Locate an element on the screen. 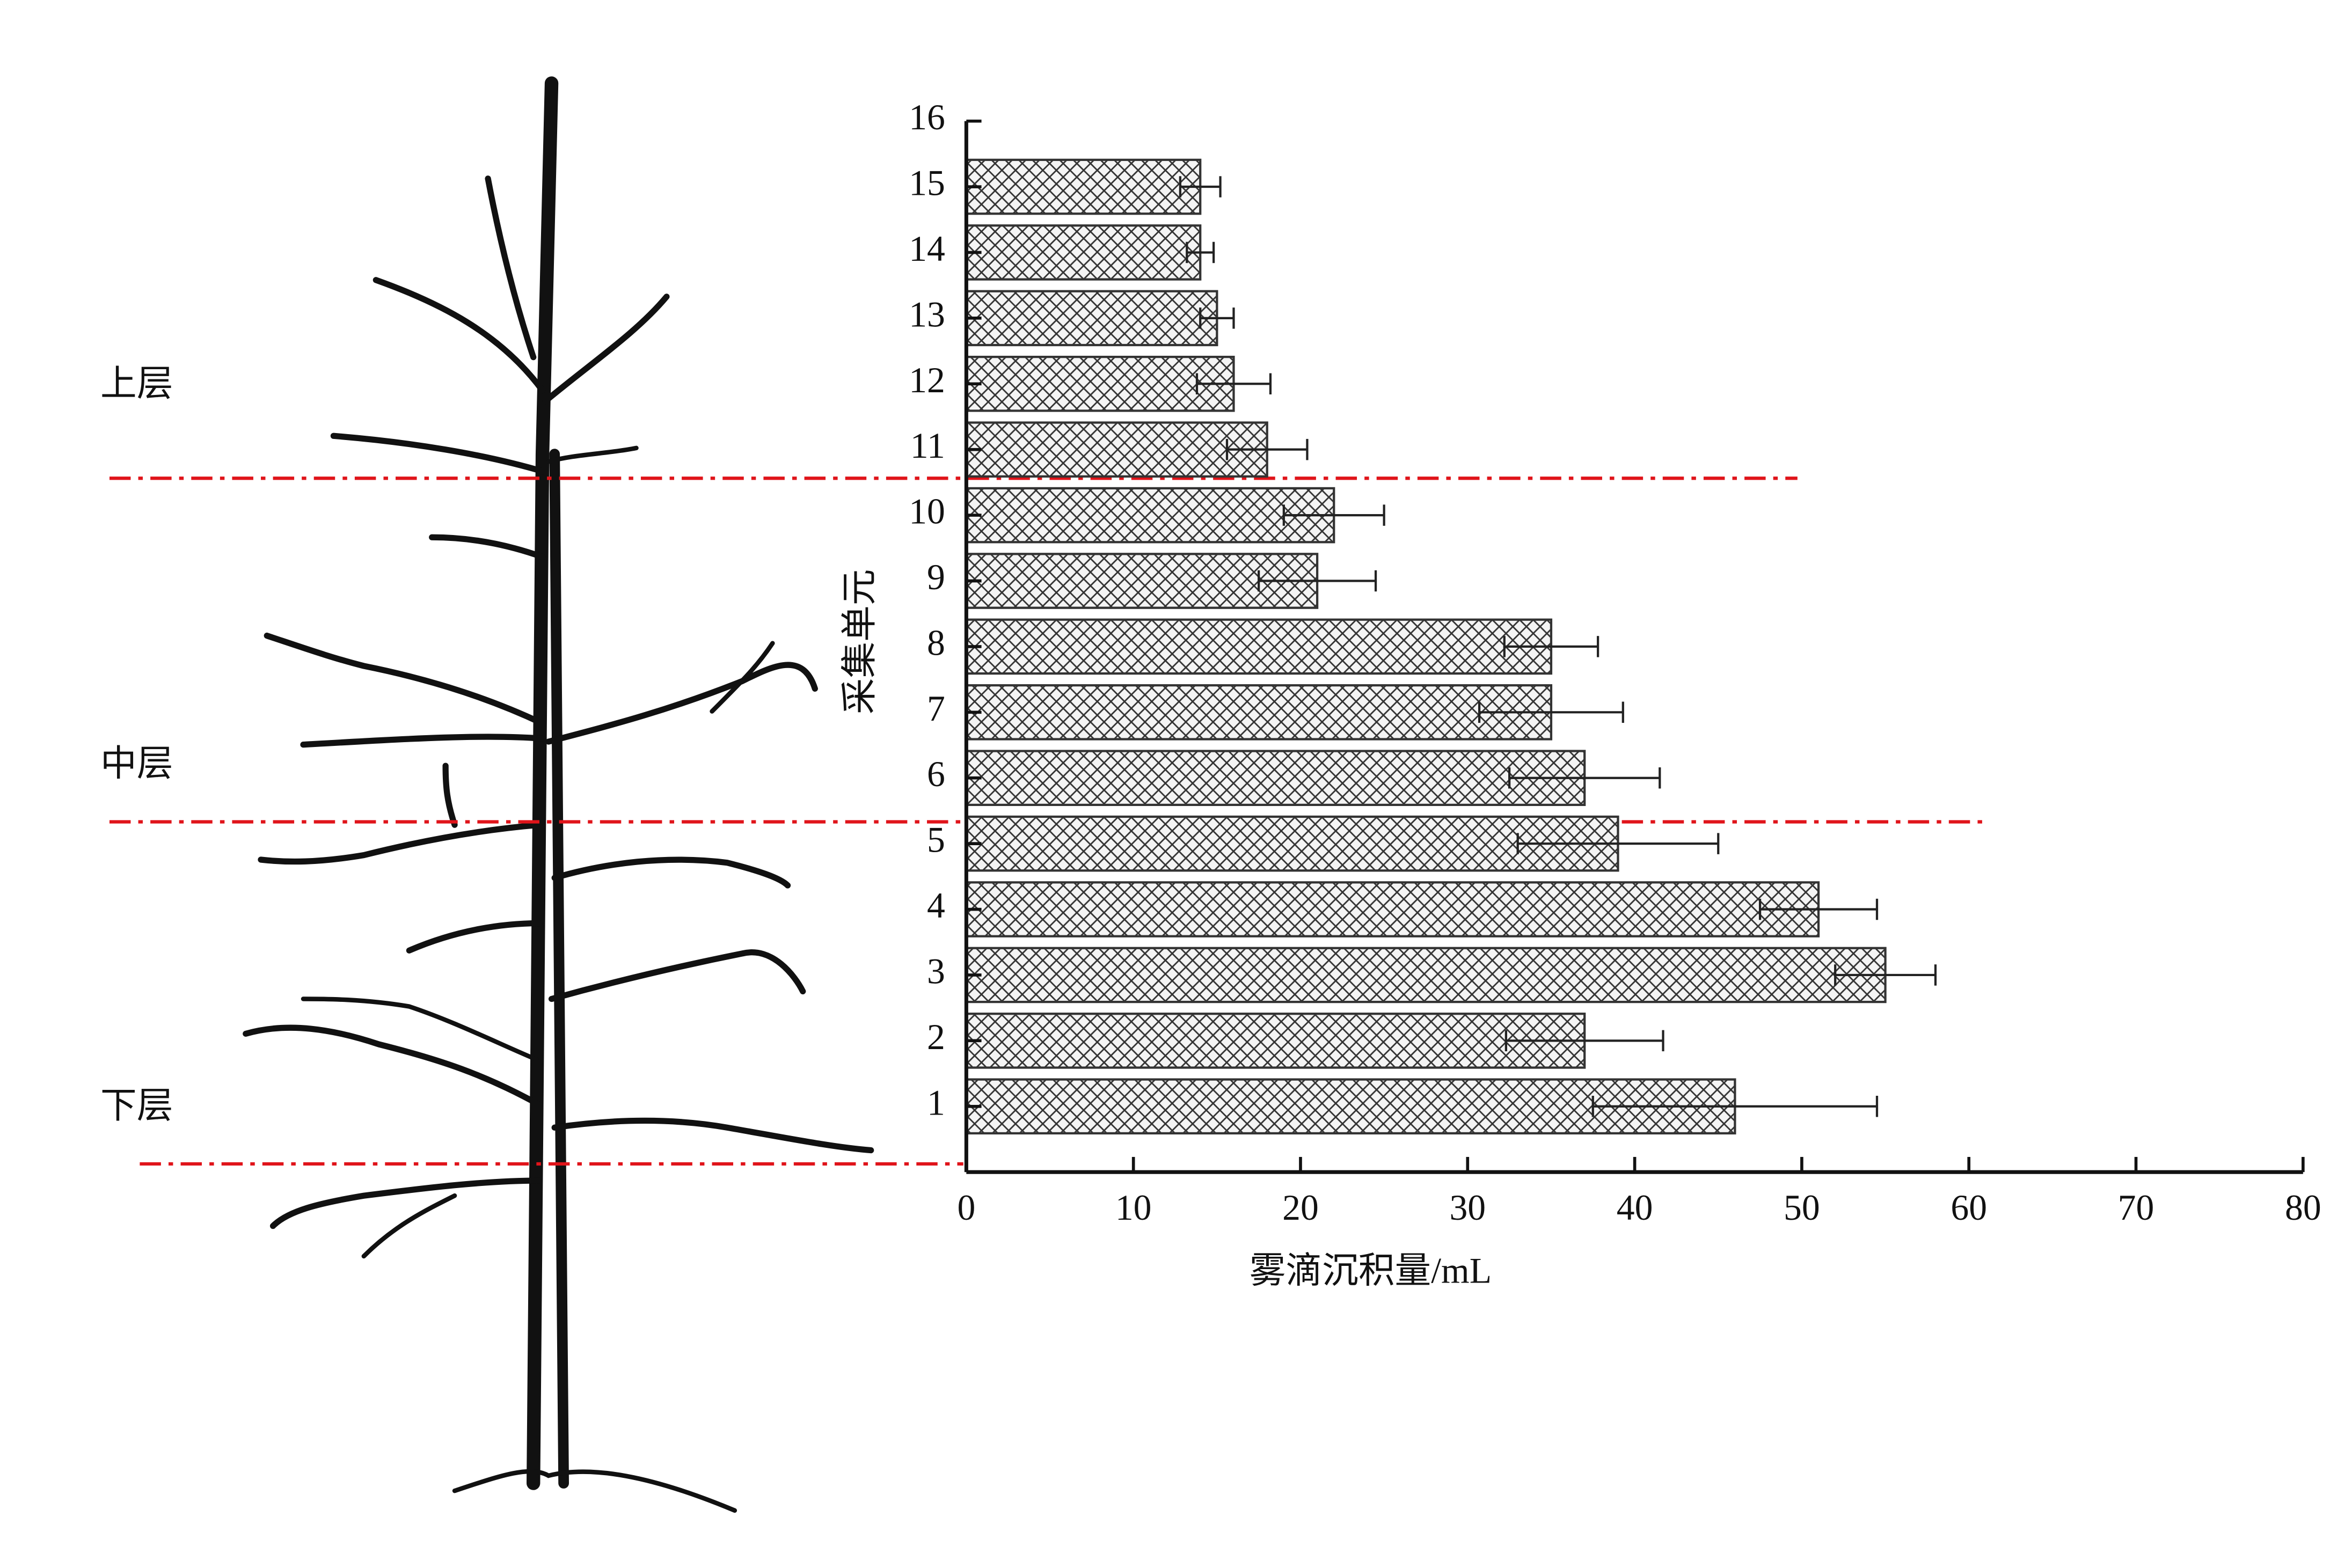 The image size is (2352, 1568). x-tick-label: 70 is located at coordinates (2136, 1208).